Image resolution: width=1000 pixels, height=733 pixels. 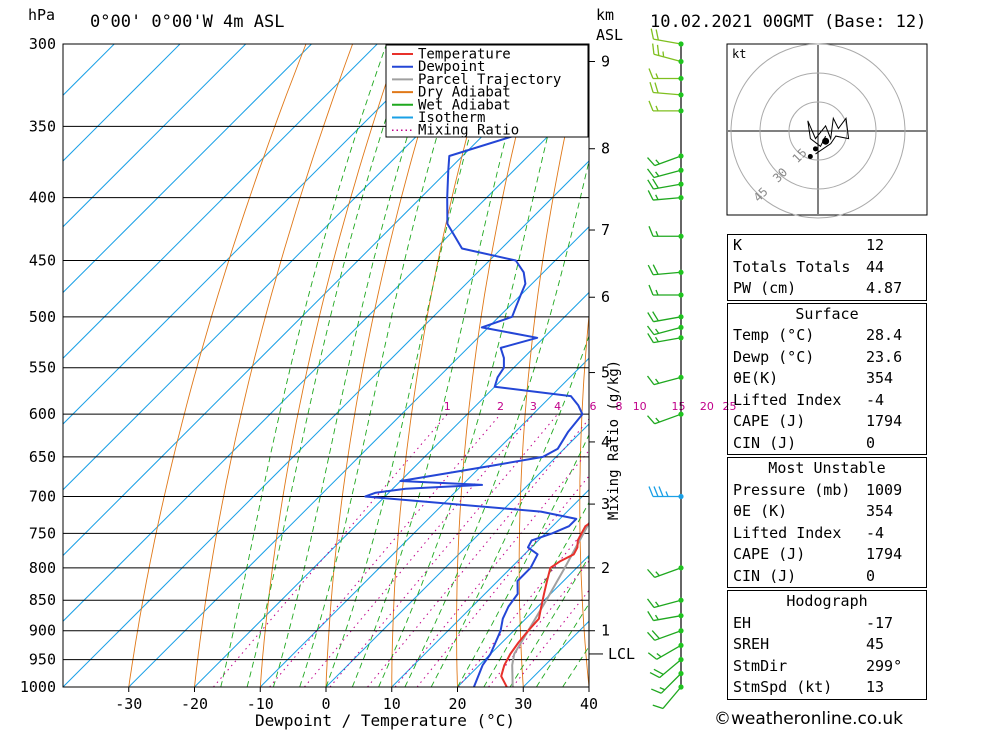 What do you see at coordinates (260, 704) in the screenshot?
I see `x-tick-label: -10` at bounding box center [260, 704].